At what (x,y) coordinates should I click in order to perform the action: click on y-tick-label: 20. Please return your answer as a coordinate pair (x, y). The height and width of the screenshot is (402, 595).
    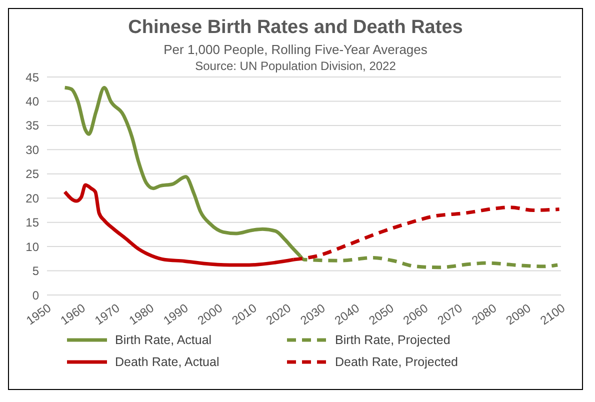
    Looking at the image, I should click on (33, 198).